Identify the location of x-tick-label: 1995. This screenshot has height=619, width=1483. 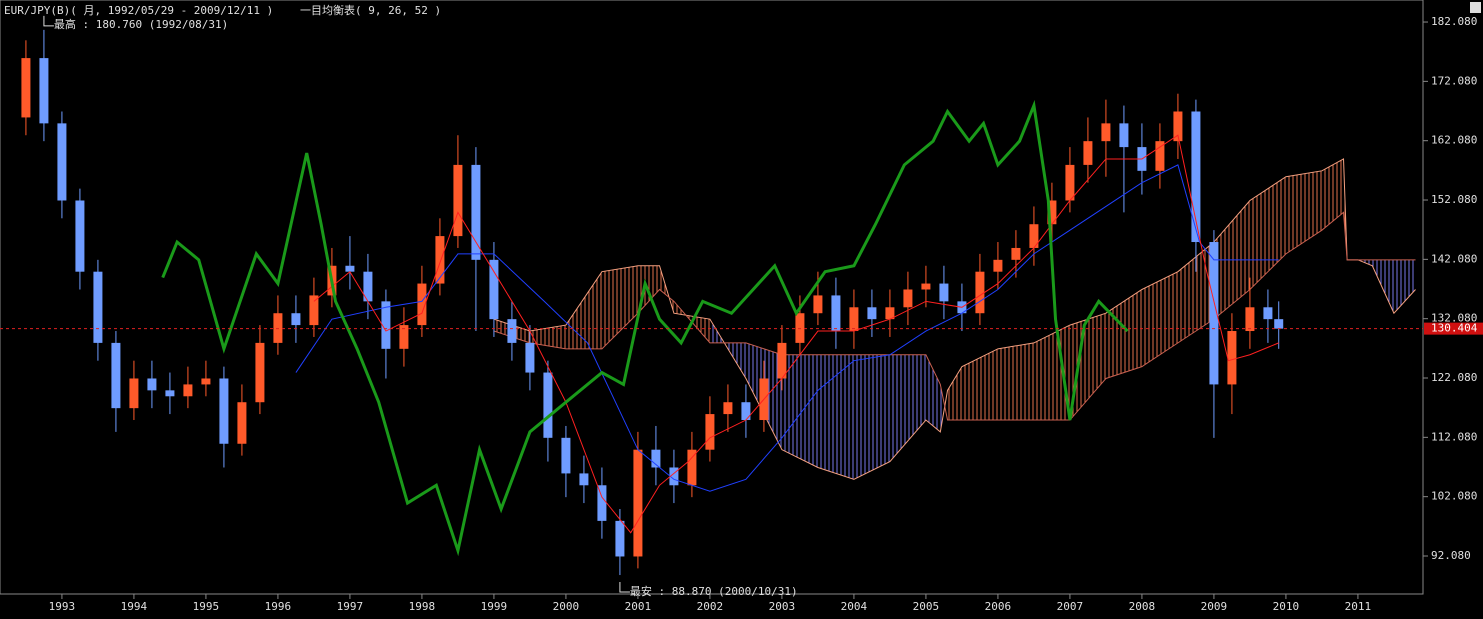
(206, 606).